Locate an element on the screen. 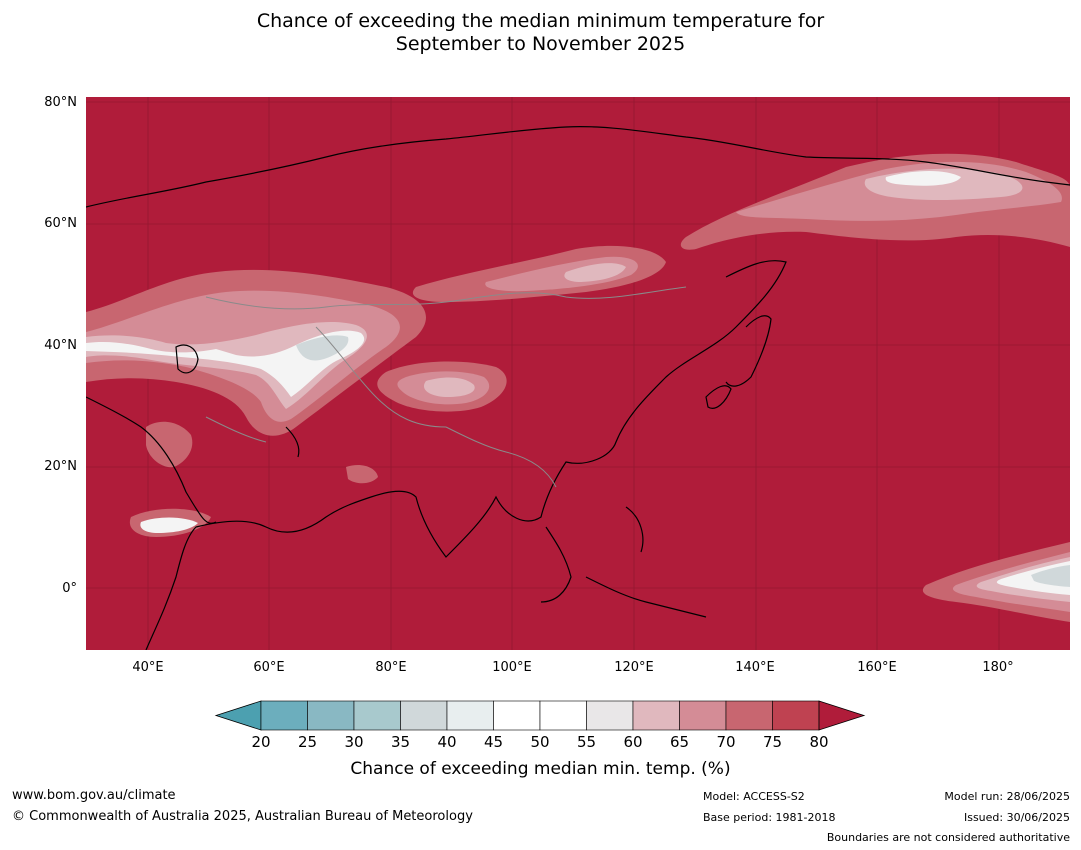  lon-label-40e: 40°E is located at coordinates (148, 667).